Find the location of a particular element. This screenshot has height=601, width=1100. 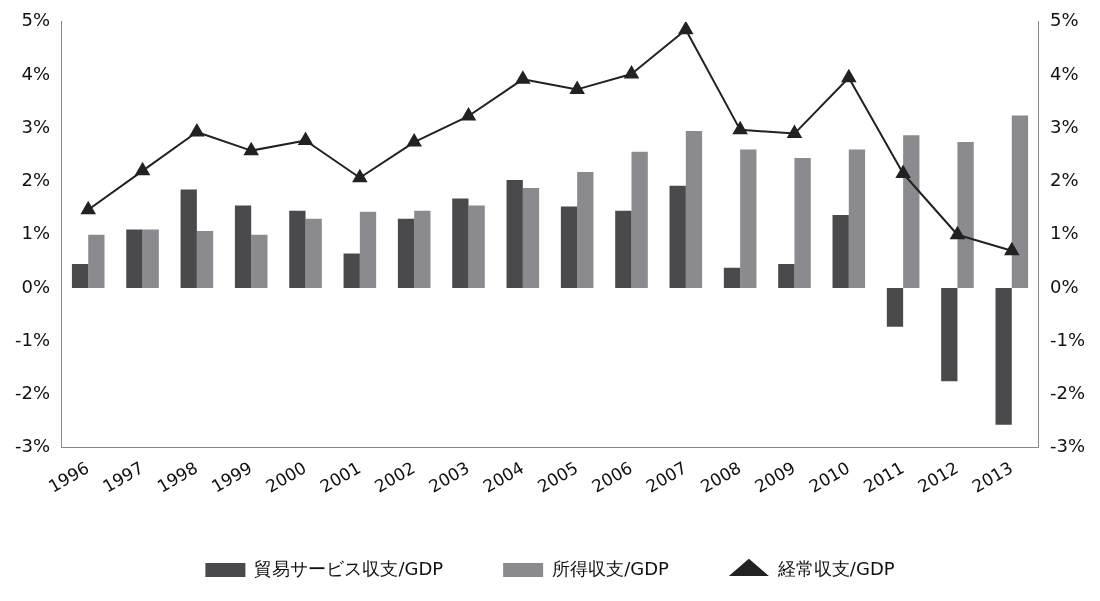

y-tick-label: 1% is located at coordinates (36, 233).